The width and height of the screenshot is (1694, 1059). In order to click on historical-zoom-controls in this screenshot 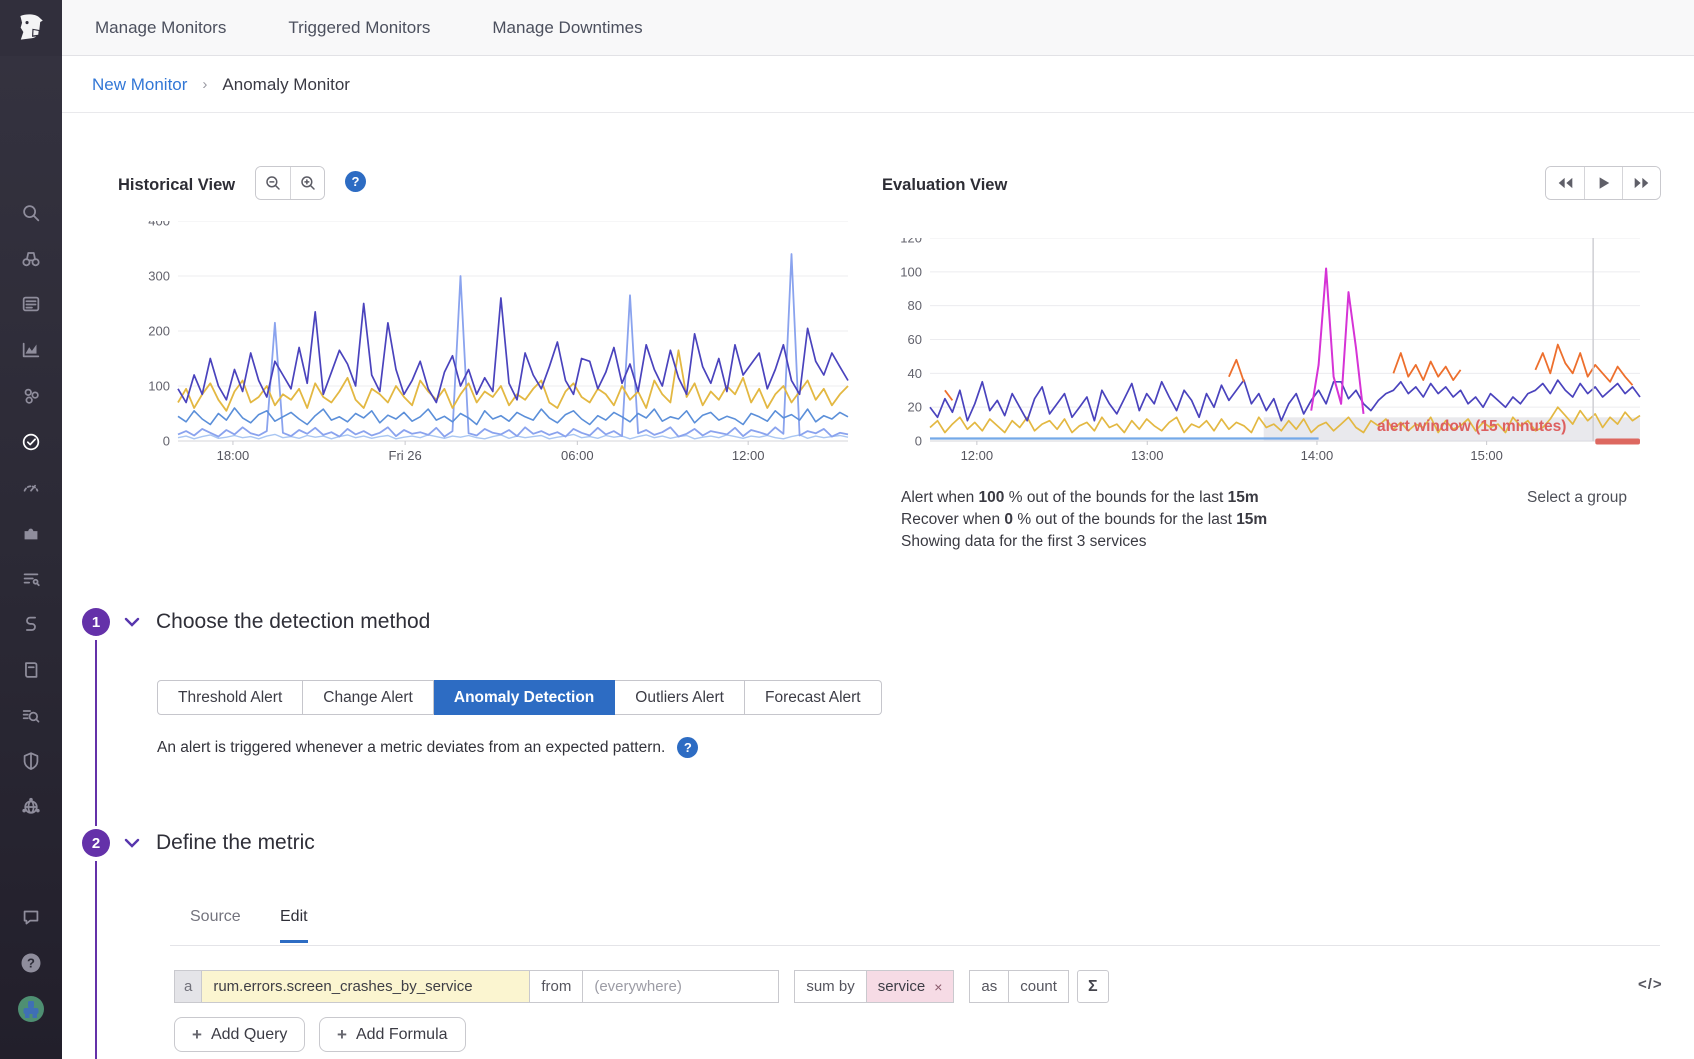, I will do `click(290, 183)`.